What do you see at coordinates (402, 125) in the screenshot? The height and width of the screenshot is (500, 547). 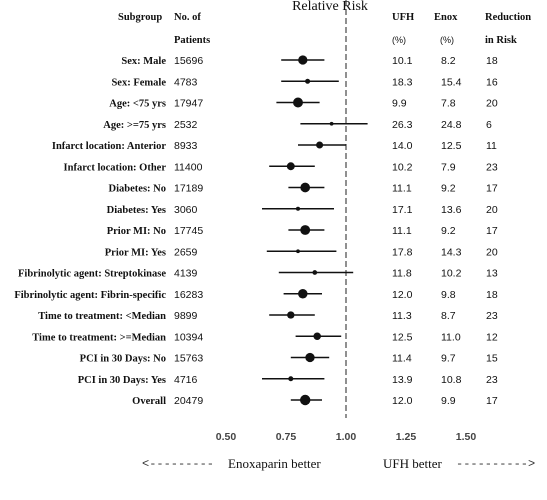 I see `row-ufh-rate: 26.3` at bounding box center [402, 125].